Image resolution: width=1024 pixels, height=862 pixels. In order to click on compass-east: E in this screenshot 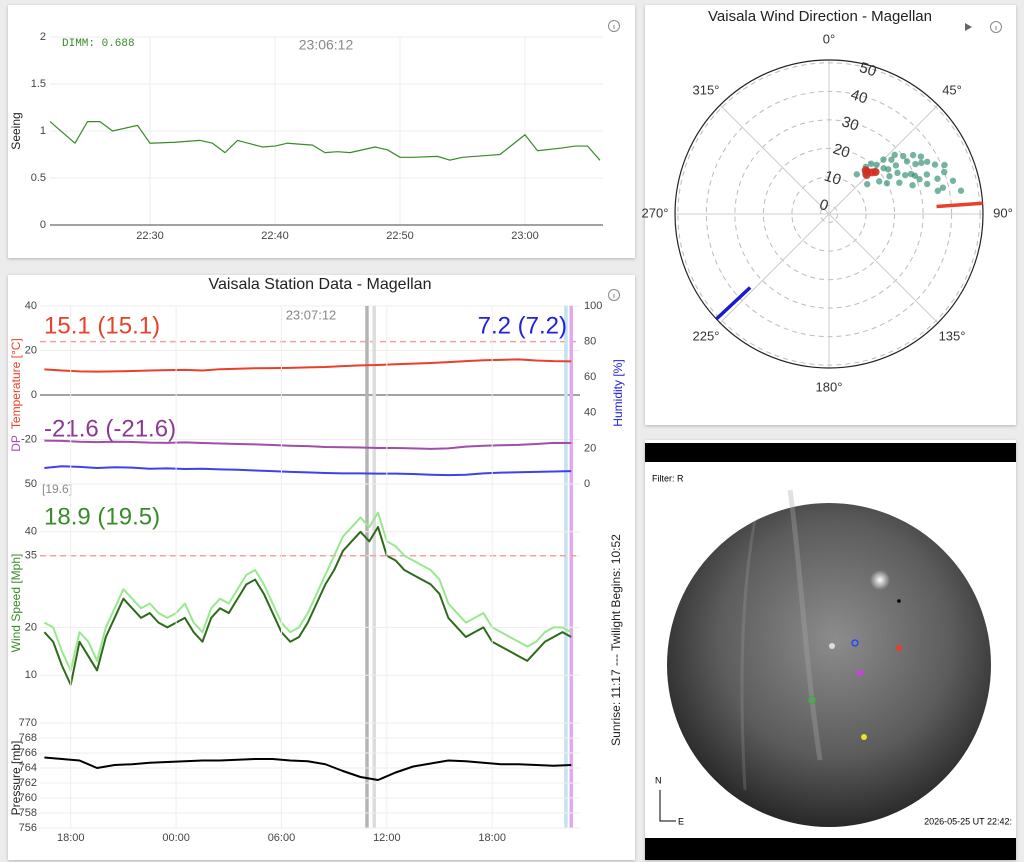, I will do `click(681, 821)`.